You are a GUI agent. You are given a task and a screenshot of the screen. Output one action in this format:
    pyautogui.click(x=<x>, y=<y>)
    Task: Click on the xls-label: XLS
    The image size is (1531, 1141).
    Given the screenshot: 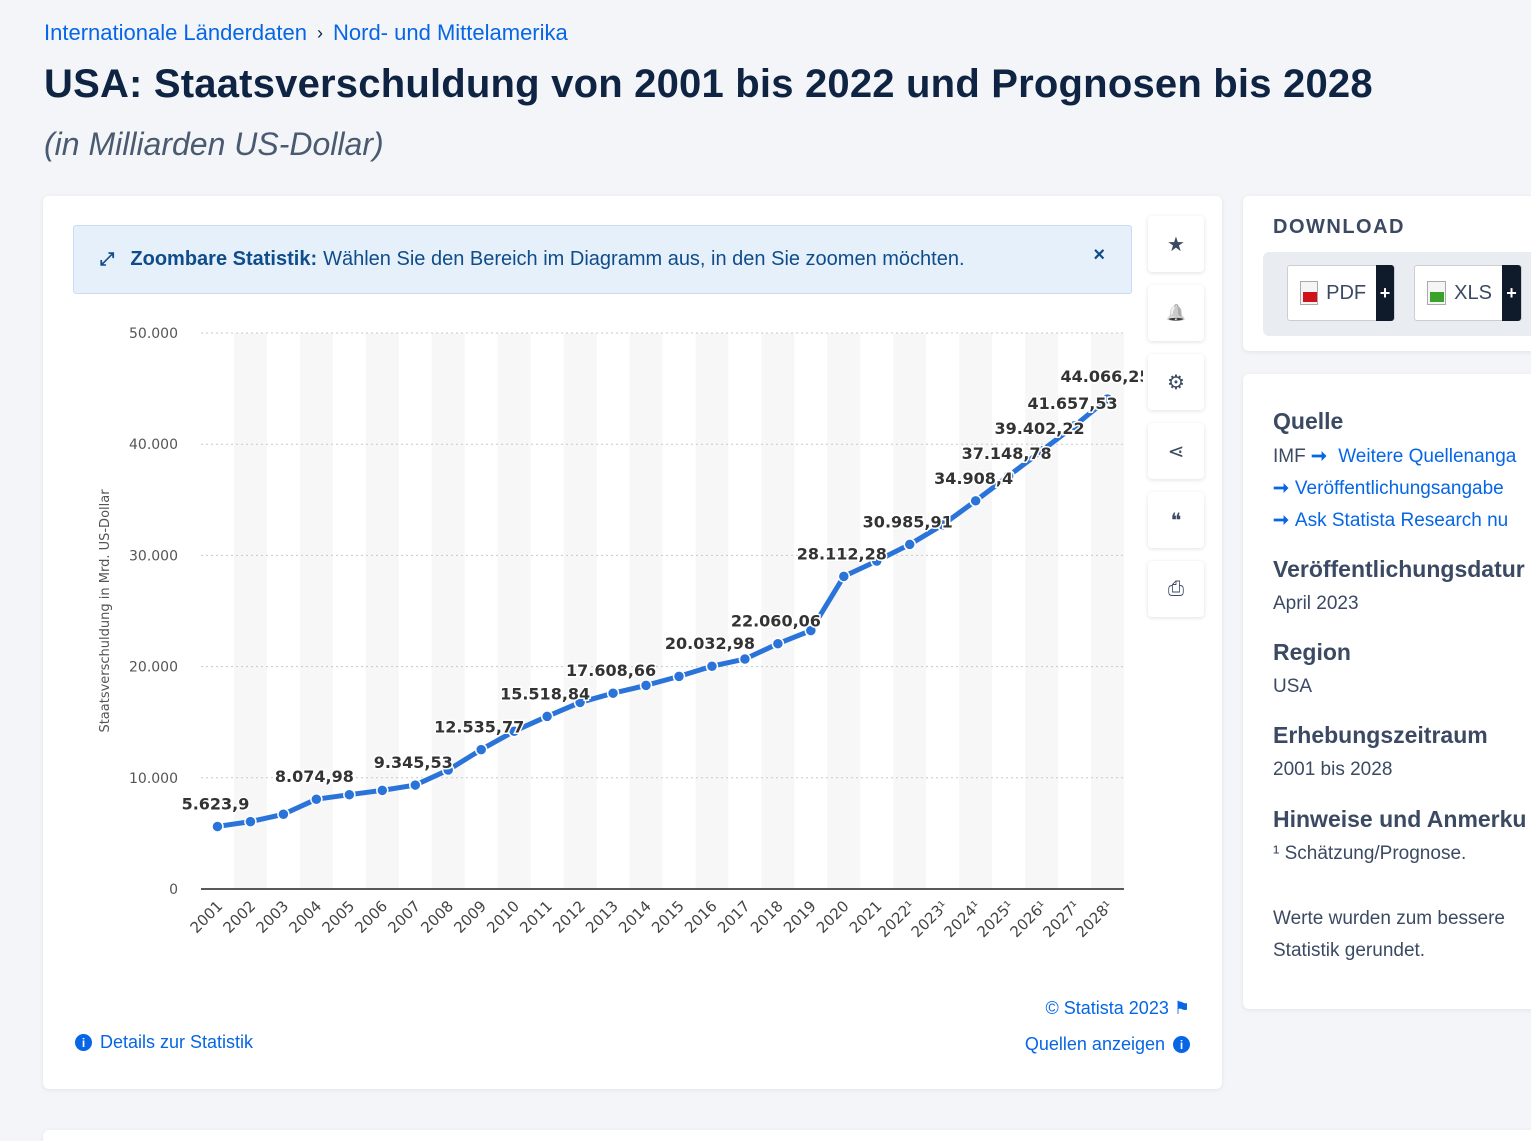 What is the action you would take?
    pyautogui.click(x=1473, y=292)
    